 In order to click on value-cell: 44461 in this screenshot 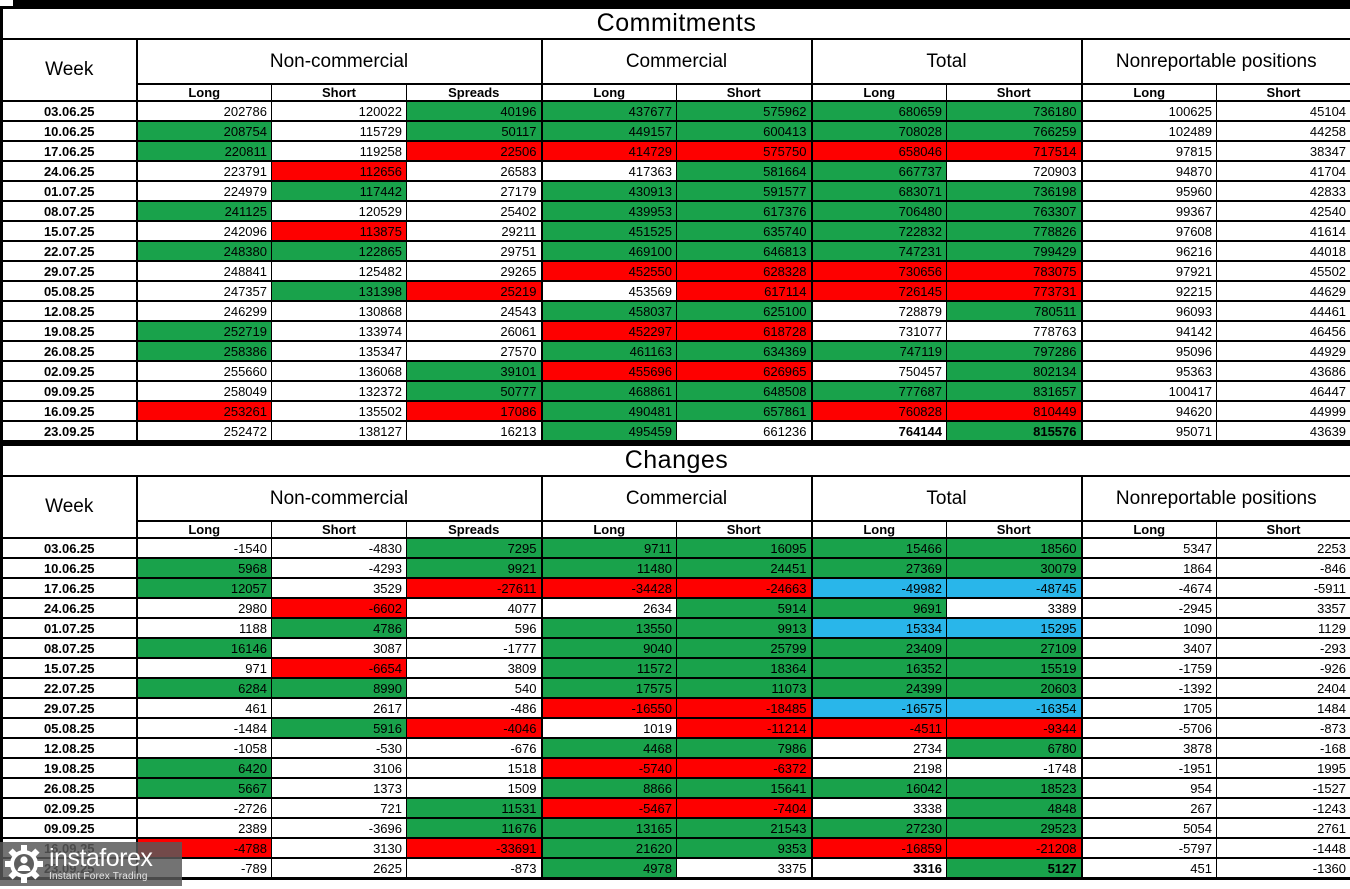, I will do `click(1282, 311)`.